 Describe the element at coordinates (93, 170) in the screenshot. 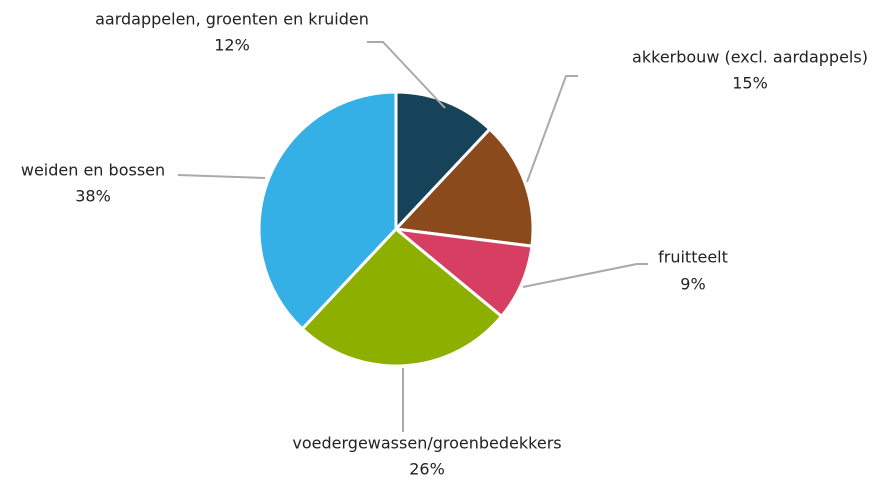

I see `slice-label: weiden en bossen` at that location.